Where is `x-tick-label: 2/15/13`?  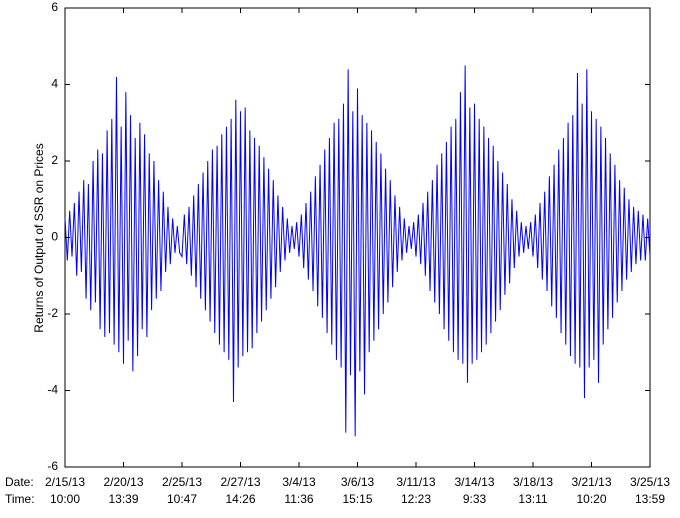 x-tick-label: 2/15/13 is located at coordinates (65, 482).